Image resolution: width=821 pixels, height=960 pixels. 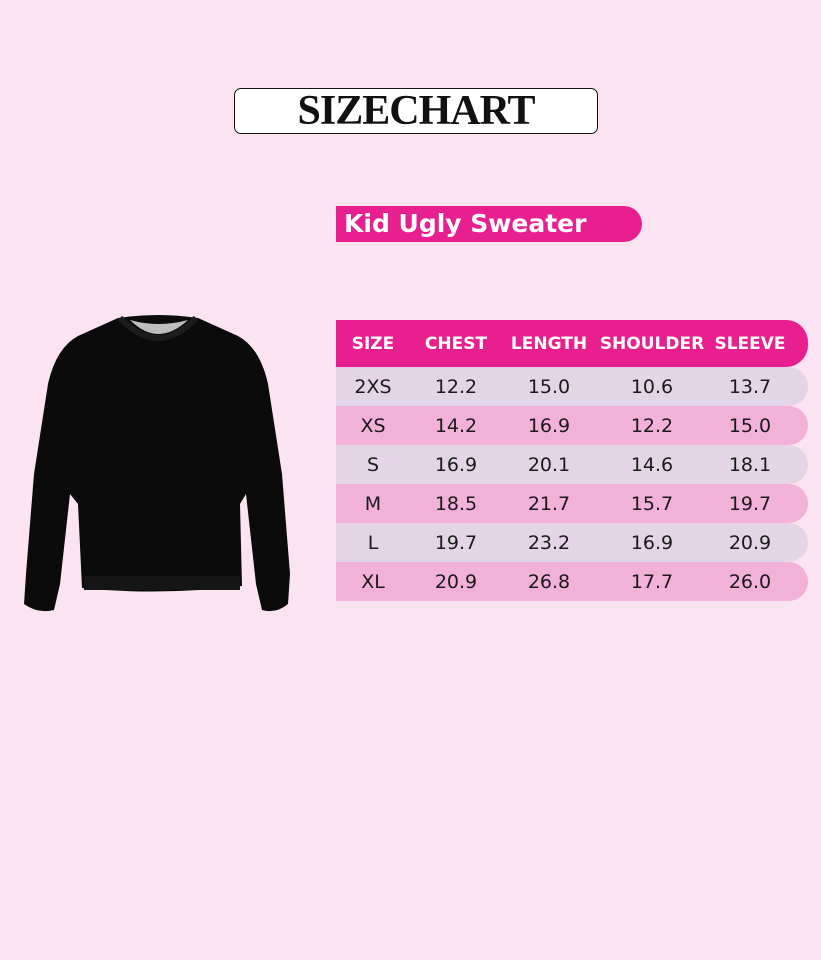 I want to click on table-cell: 2XS, so click(x=373, y=386).